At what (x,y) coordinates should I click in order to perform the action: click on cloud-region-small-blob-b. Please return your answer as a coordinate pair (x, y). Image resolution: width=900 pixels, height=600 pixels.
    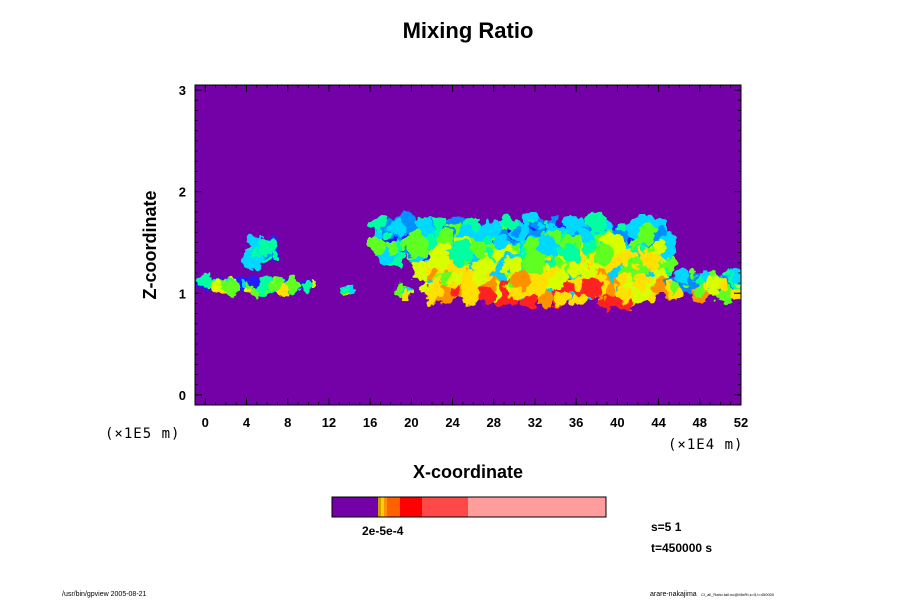
    Looking at the image, I should click on (405, 291).